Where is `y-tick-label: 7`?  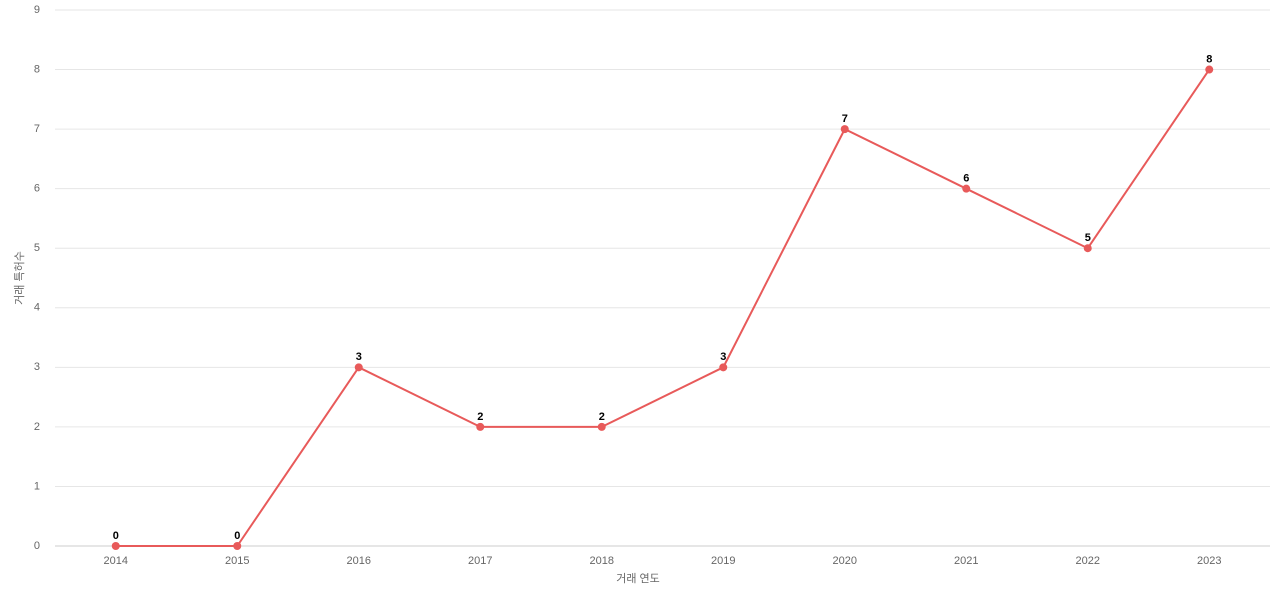 y-tick-label: 7 is located at coordinates (37, 129).